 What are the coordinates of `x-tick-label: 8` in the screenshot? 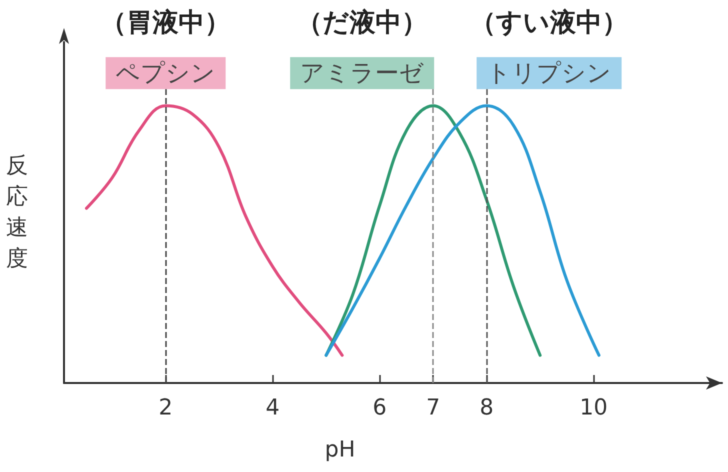 It's located at (487, 408).